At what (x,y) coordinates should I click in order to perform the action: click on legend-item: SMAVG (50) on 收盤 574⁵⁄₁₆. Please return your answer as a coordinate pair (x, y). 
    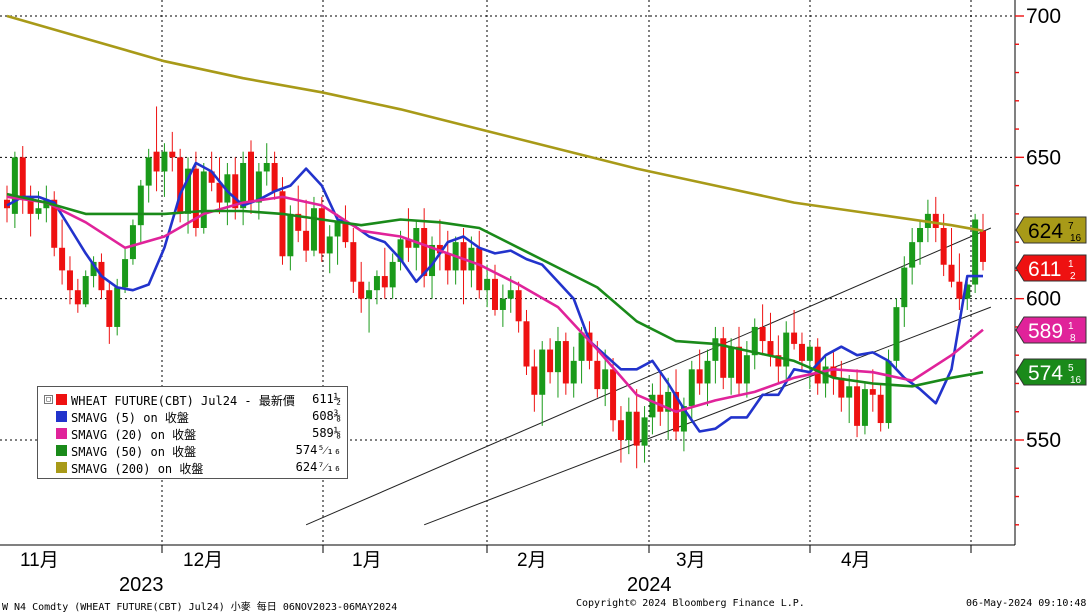
    Looking at the image, I should click on (193, 451).